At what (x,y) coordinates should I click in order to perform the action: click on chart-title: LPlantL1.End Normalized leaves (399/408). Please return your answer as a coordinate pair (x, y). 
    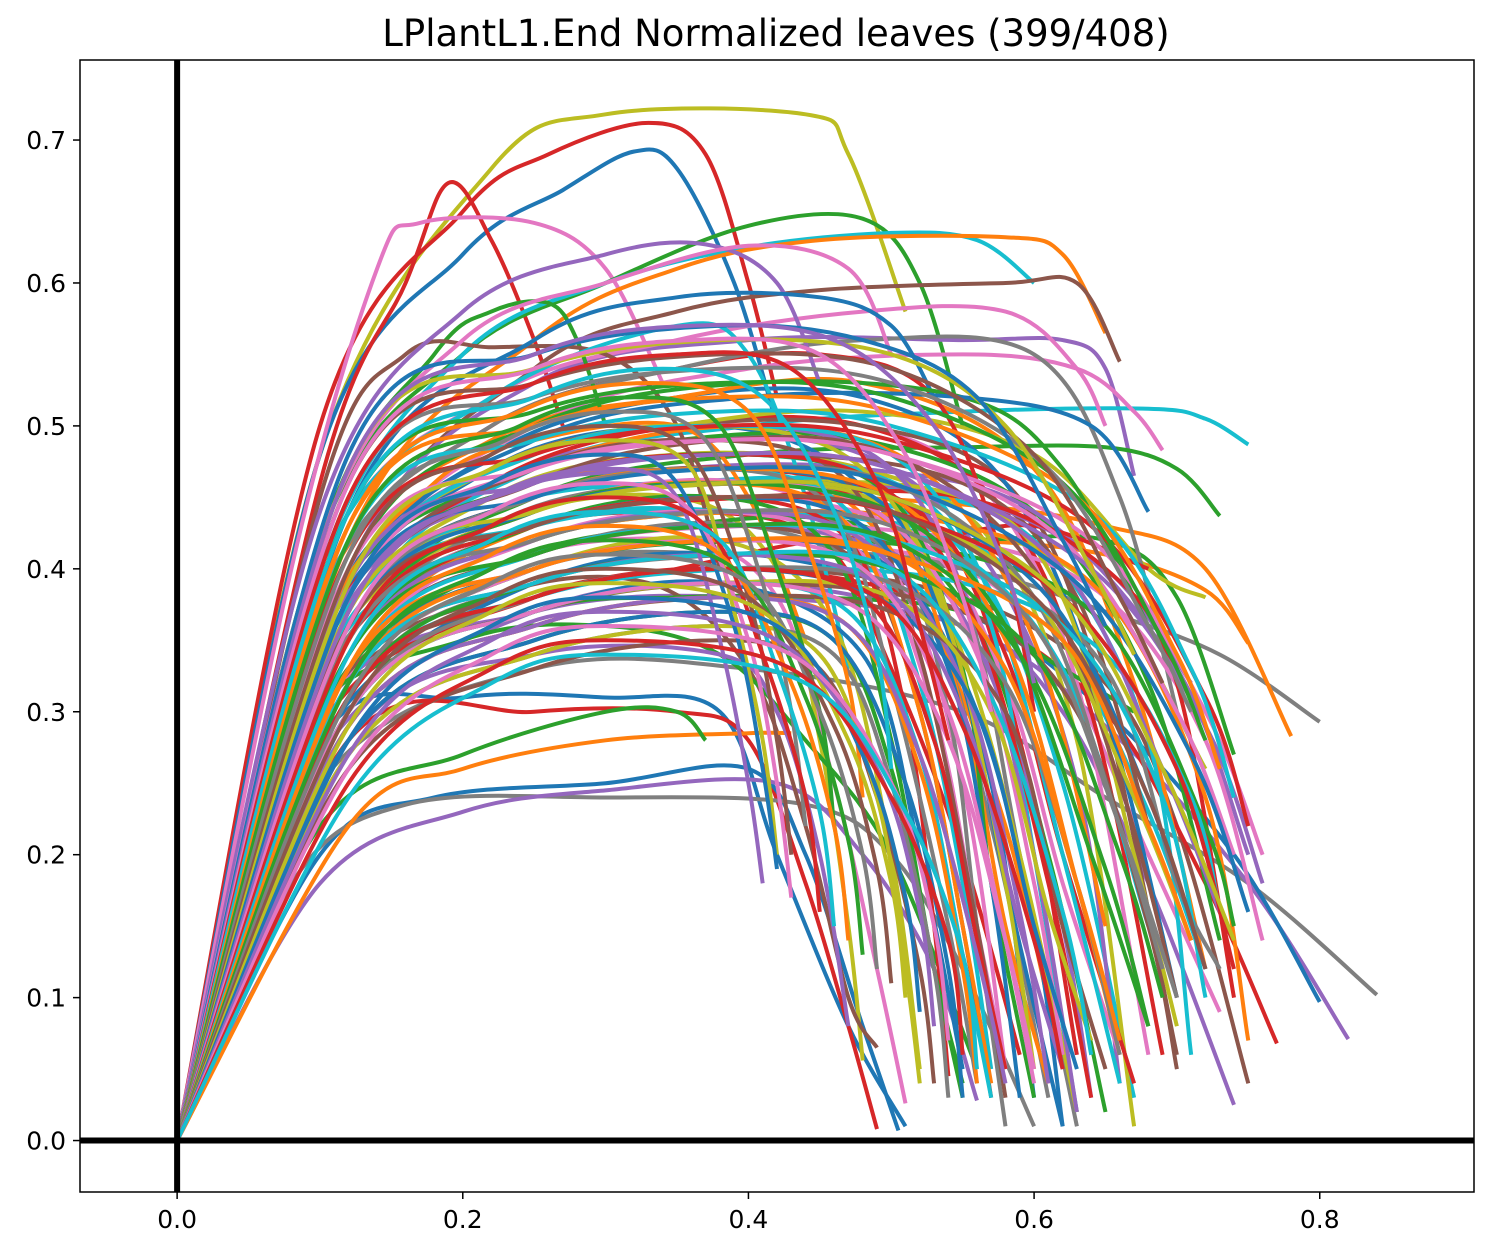
    Looking at the image, I should click on (775, 33).